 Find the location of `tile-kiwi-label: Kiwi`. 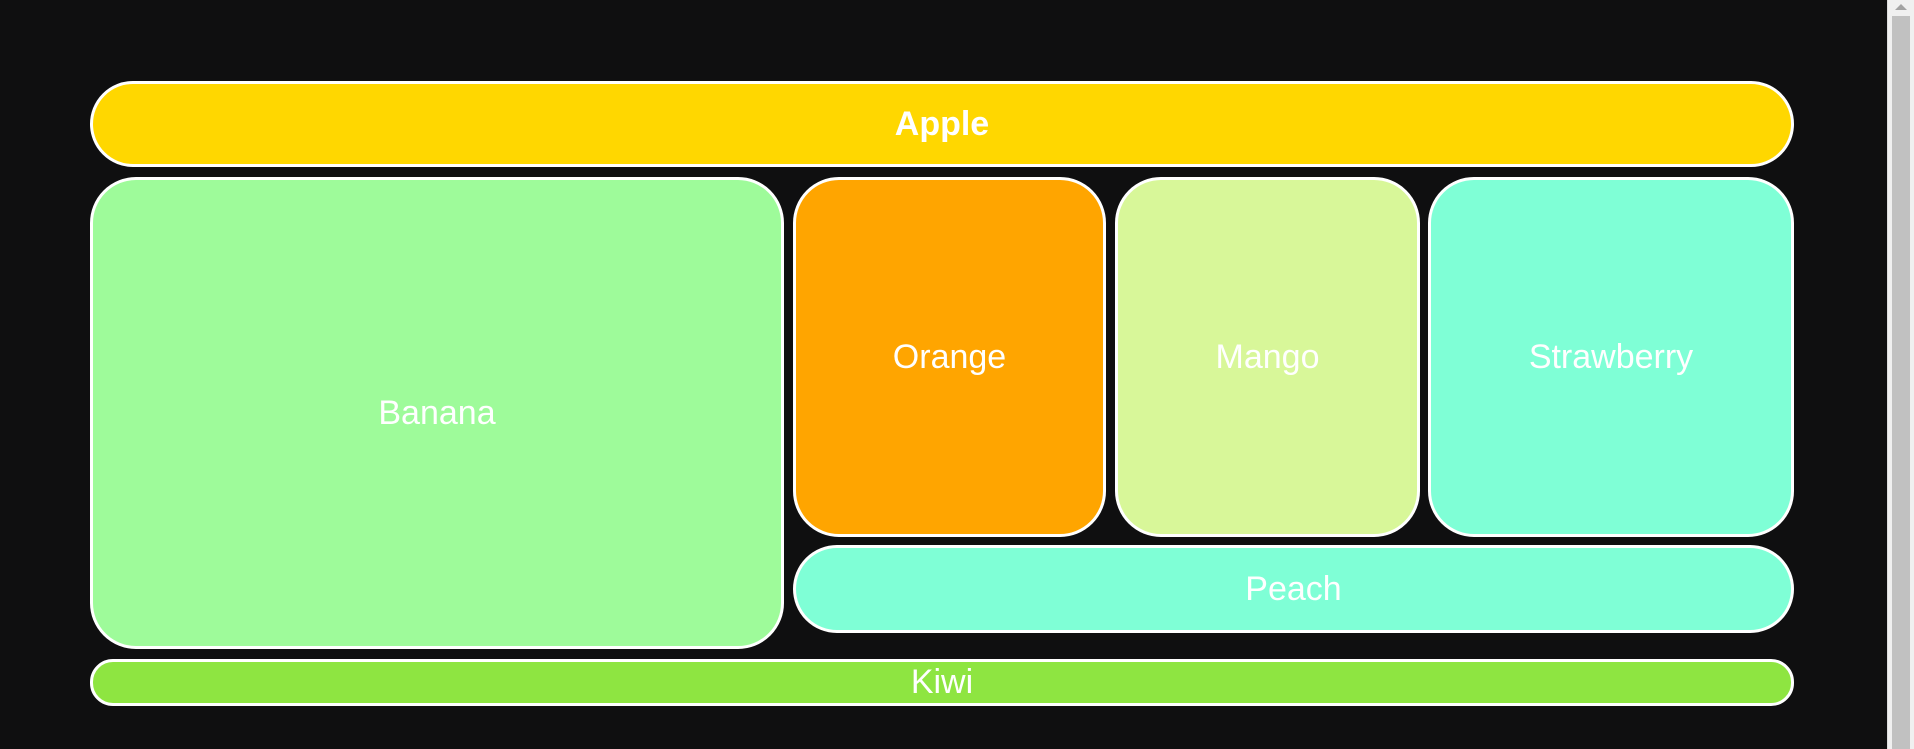

tile-kiwi-label: Kiwi is located at coordinates (942, 682).